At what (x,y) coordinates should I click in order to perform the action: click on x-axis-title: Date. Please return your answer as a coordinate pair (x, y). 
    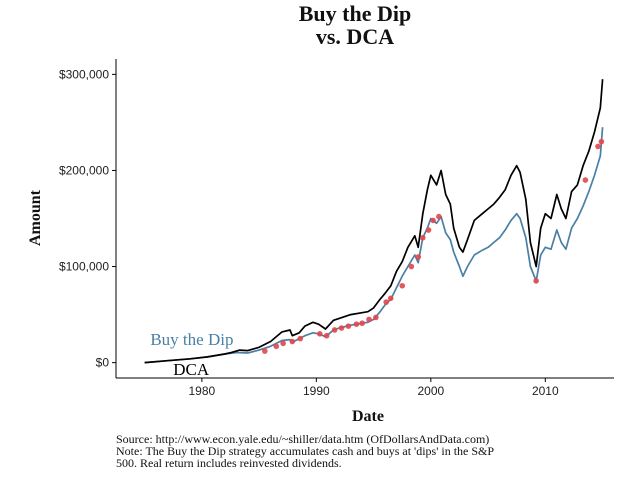
    Looking at the image, I should click on (368, 416).